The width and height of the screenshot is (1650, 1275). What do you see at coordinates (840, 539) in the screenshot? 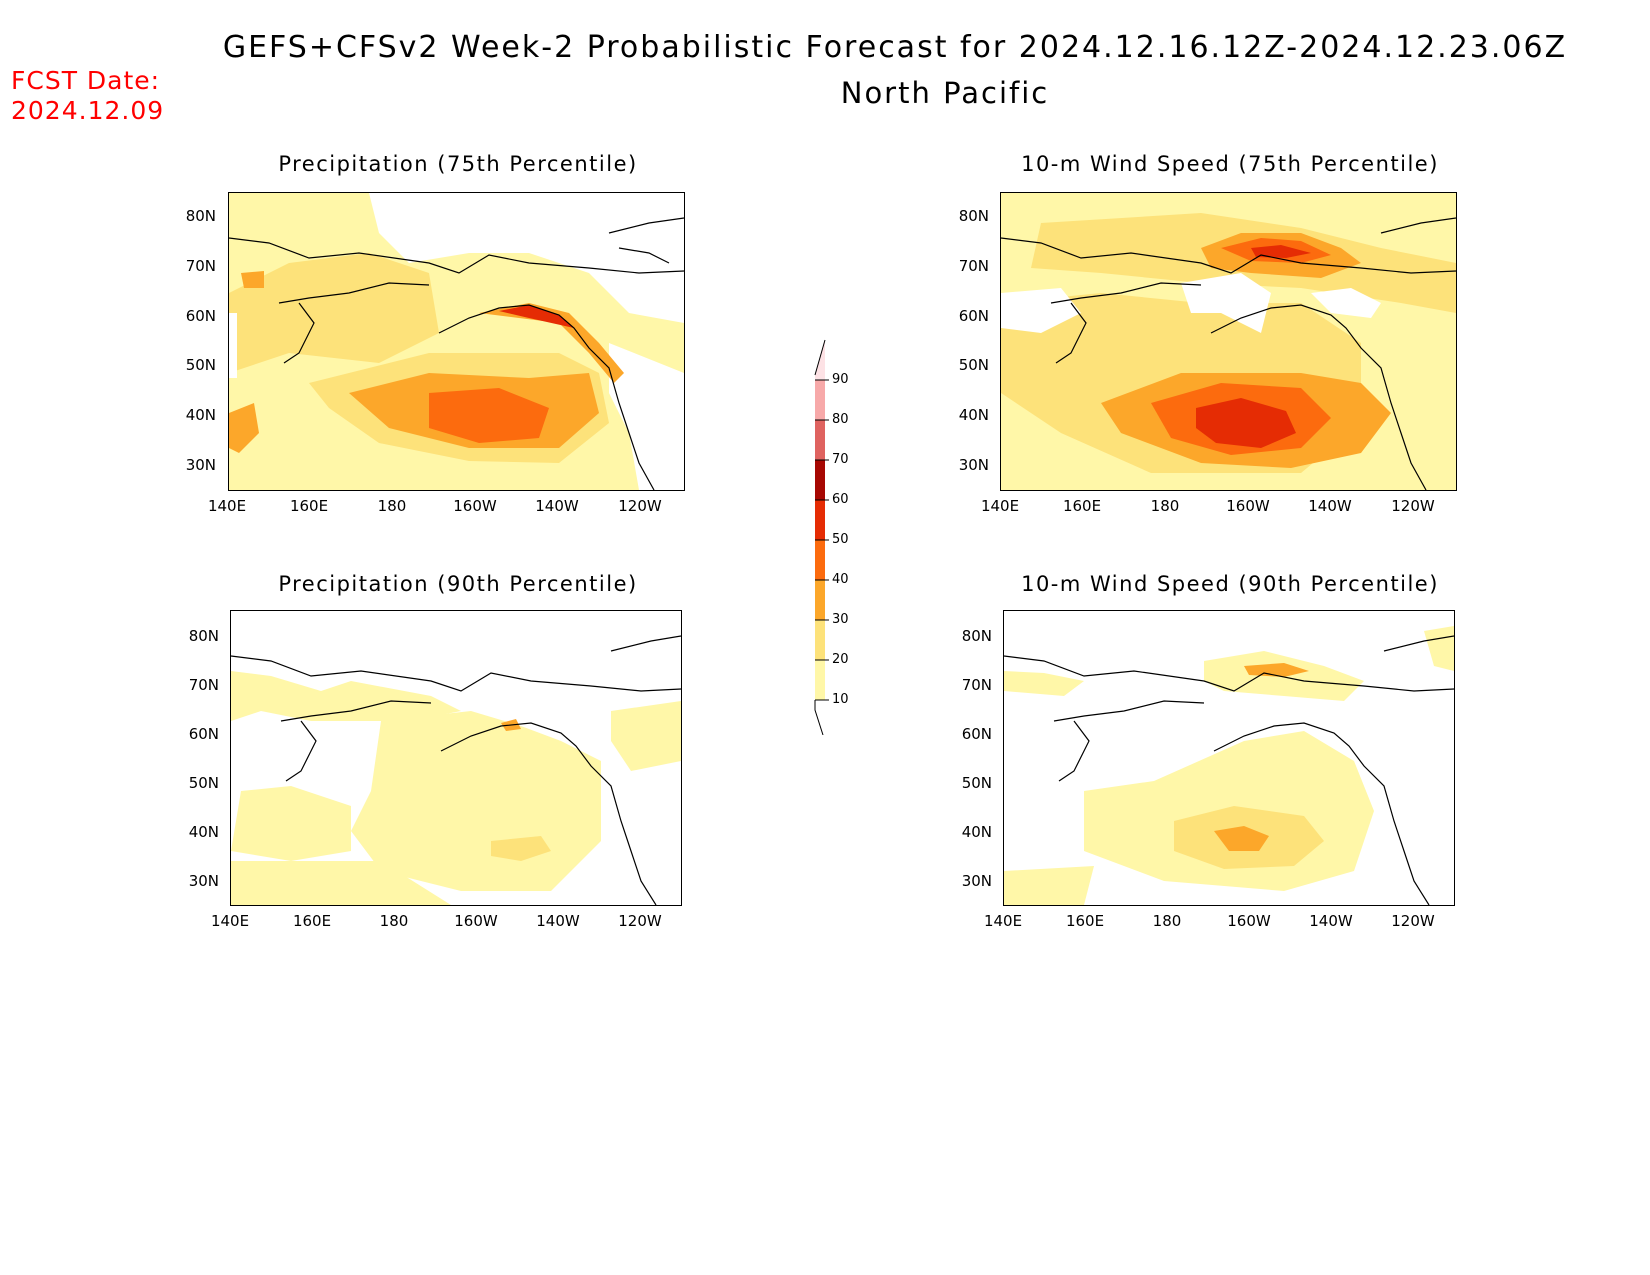
I see `colorbar-label-50: 50` at bounding box center [840, 539].